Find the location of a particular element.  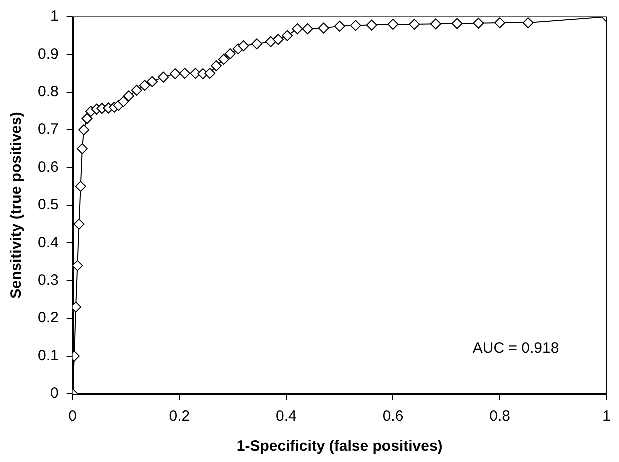

y-tick-label: 0 is located at coordinates (54, 393).